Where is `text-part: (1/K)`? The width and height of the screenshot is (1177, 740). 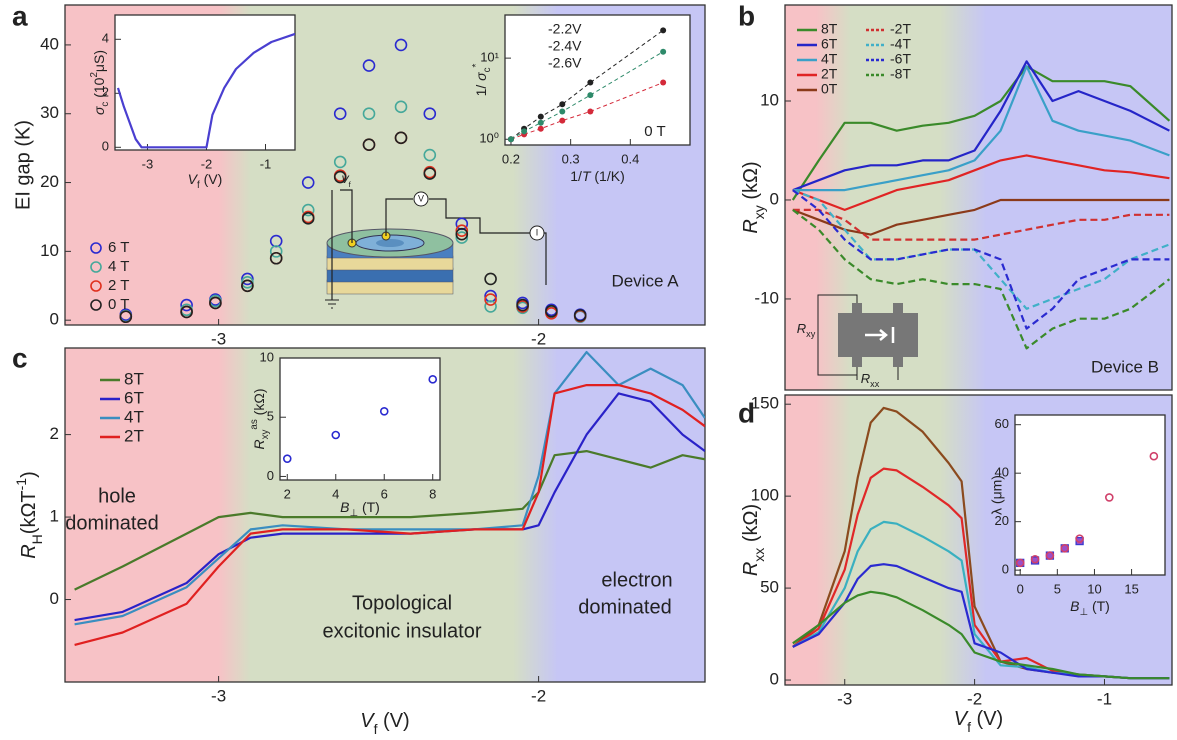 text-part: (1/K) is located at coordinates (608, 176).